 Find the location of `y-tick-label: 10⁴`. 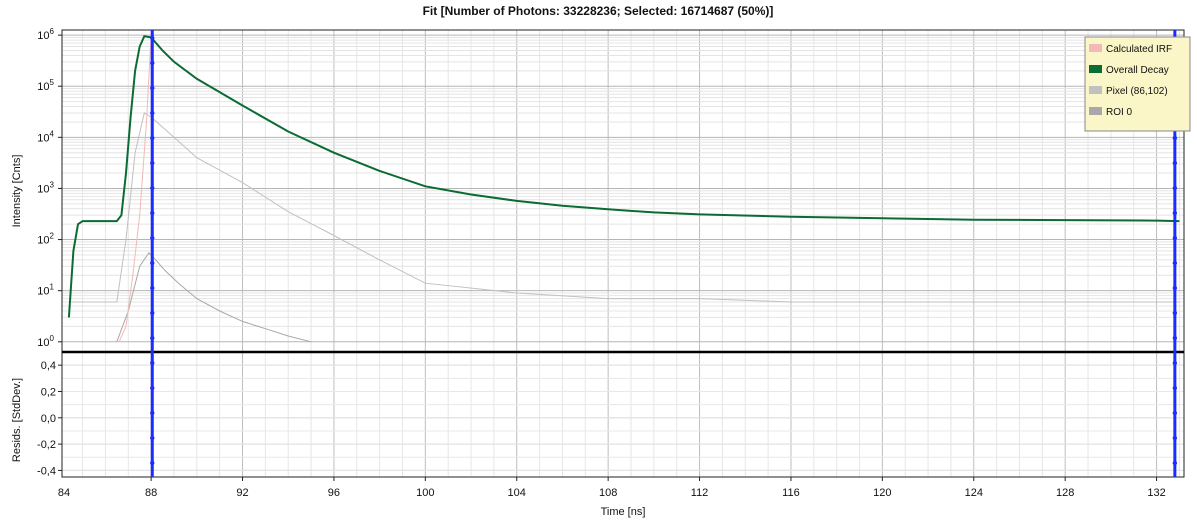

y-tick-label: 10⁴ is located at coordinates (45, 136).